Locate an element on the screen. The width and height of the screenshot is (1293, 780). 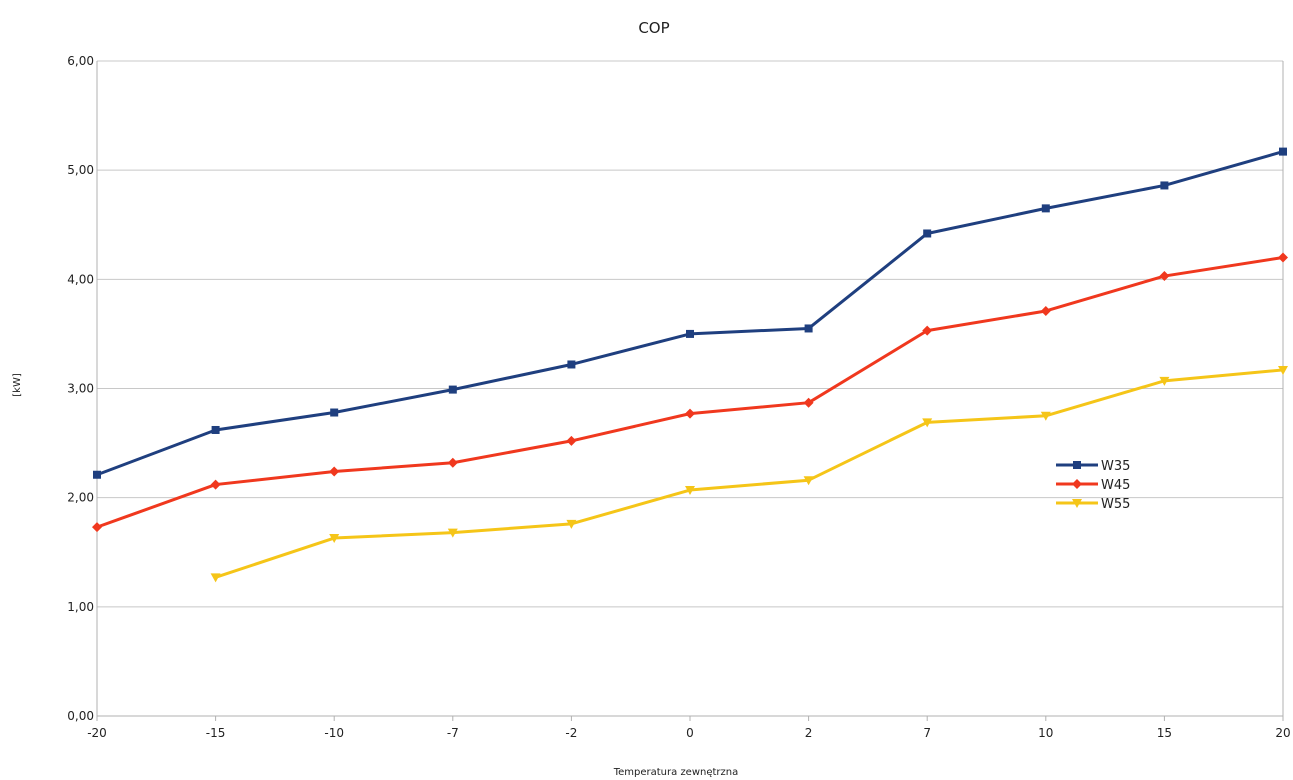
y-tick-label: 4,00 is located at coordinates (80, 279).